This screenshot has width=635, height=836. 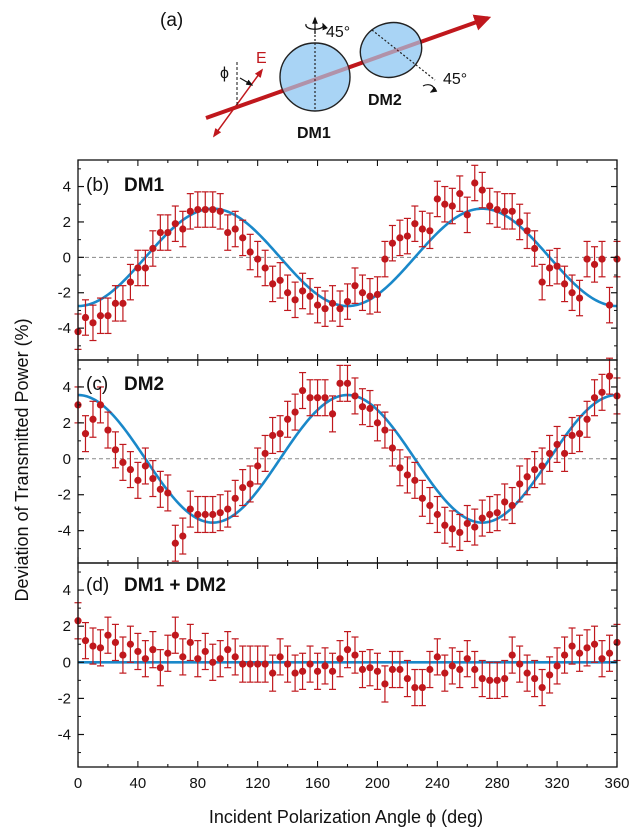 I want to click on polarization-vector, so click(x=238, y=103).